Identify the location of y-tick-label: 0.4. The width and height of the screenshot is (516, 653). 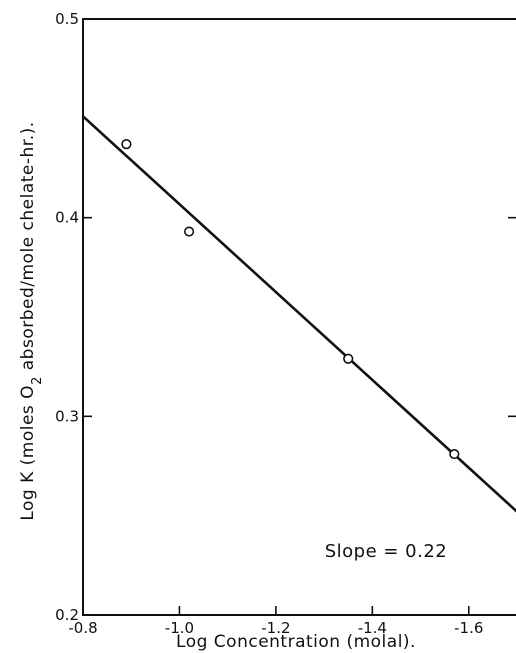
(67, 218).